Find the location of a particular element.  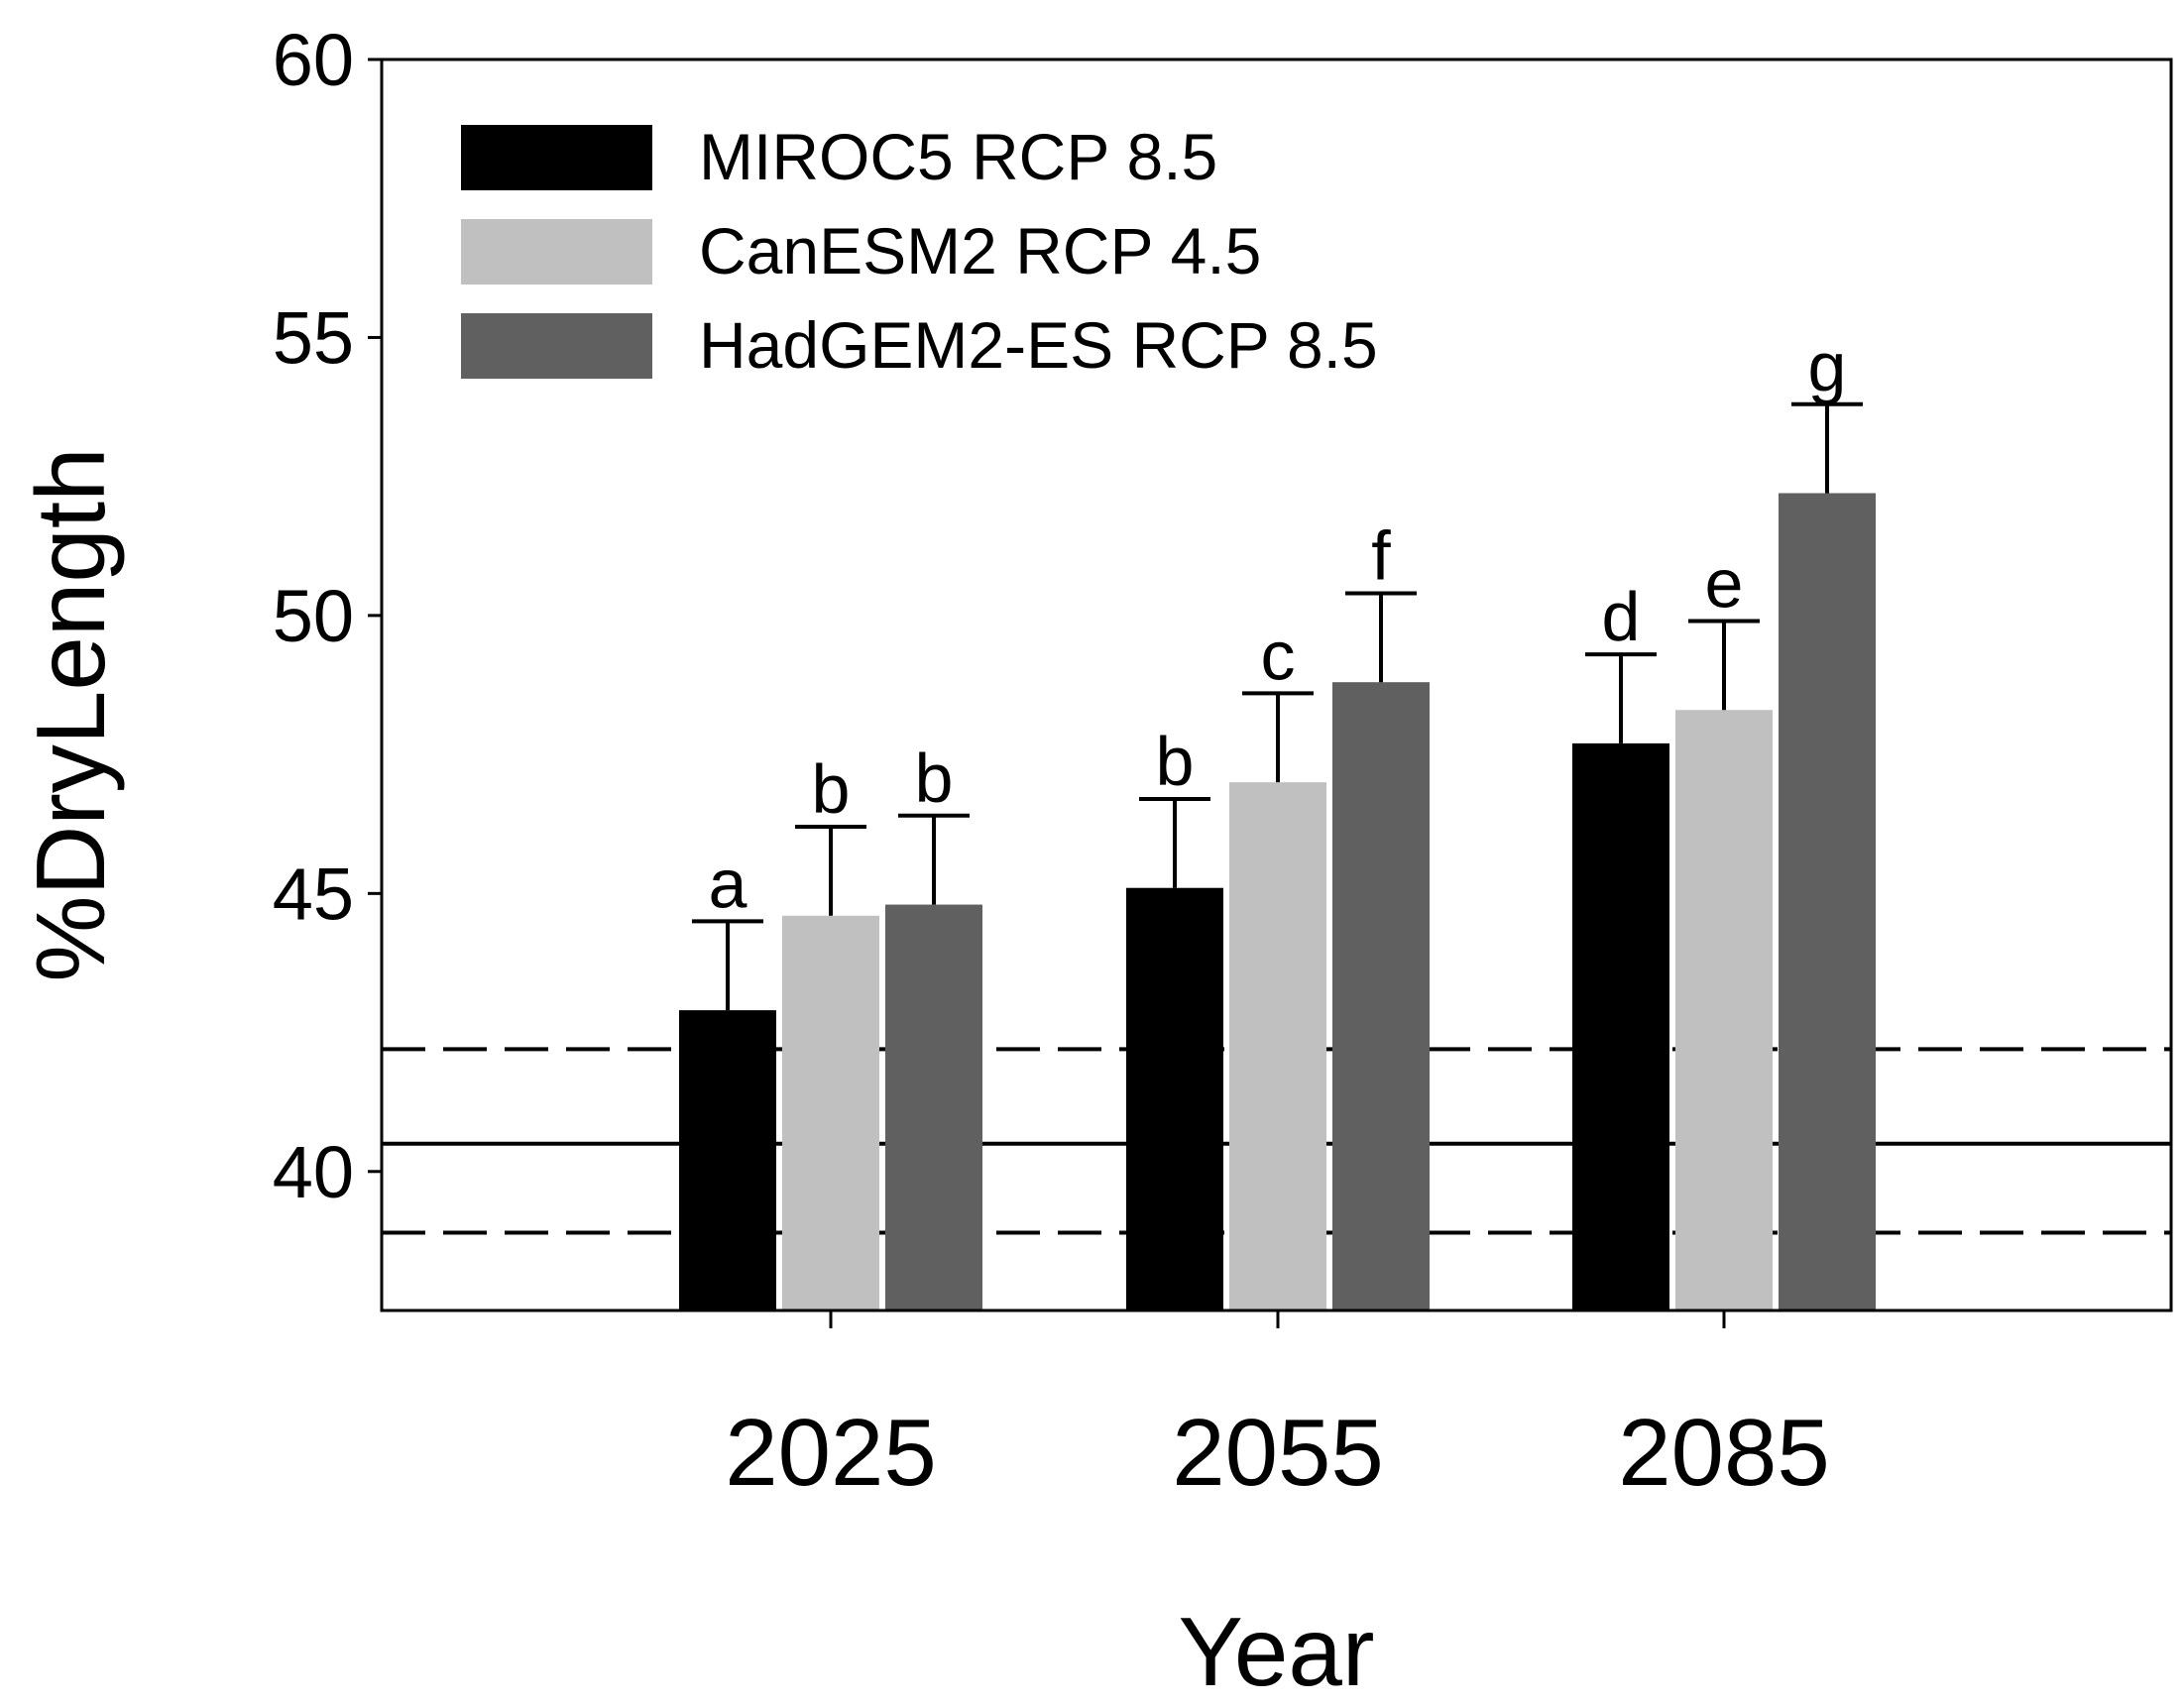

legend-label-series-2: CanESM2 RCP 4.5 is located at coordinates (980, 250).